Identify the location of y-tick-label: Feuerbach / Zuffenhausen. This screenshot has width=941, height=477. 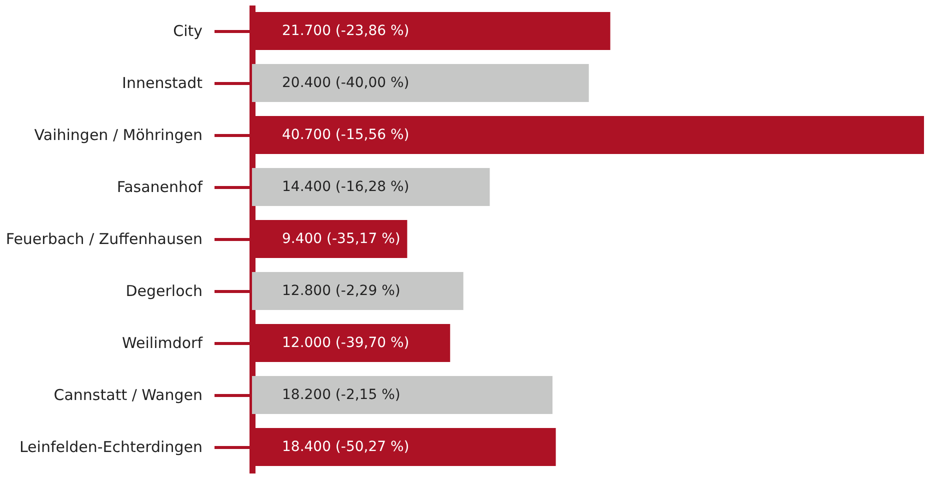
(104, 239).